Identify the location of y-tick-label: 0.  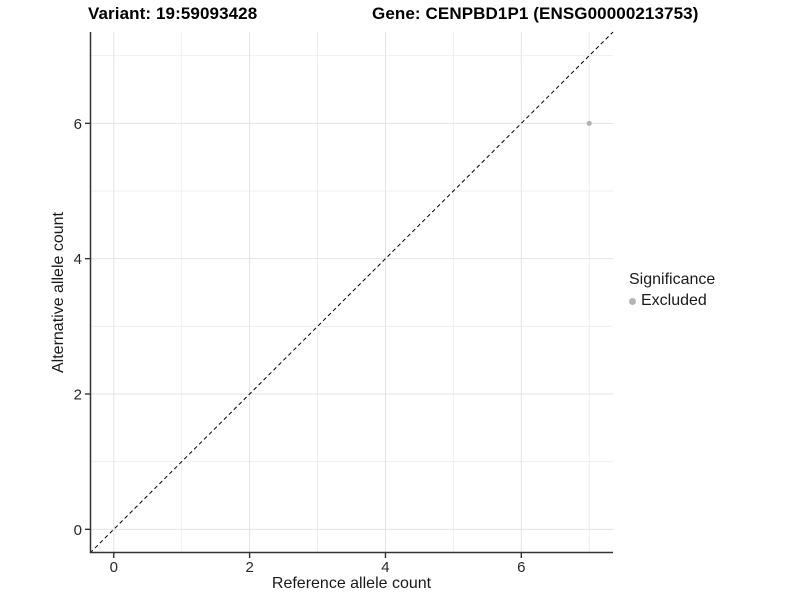
(78, 530).